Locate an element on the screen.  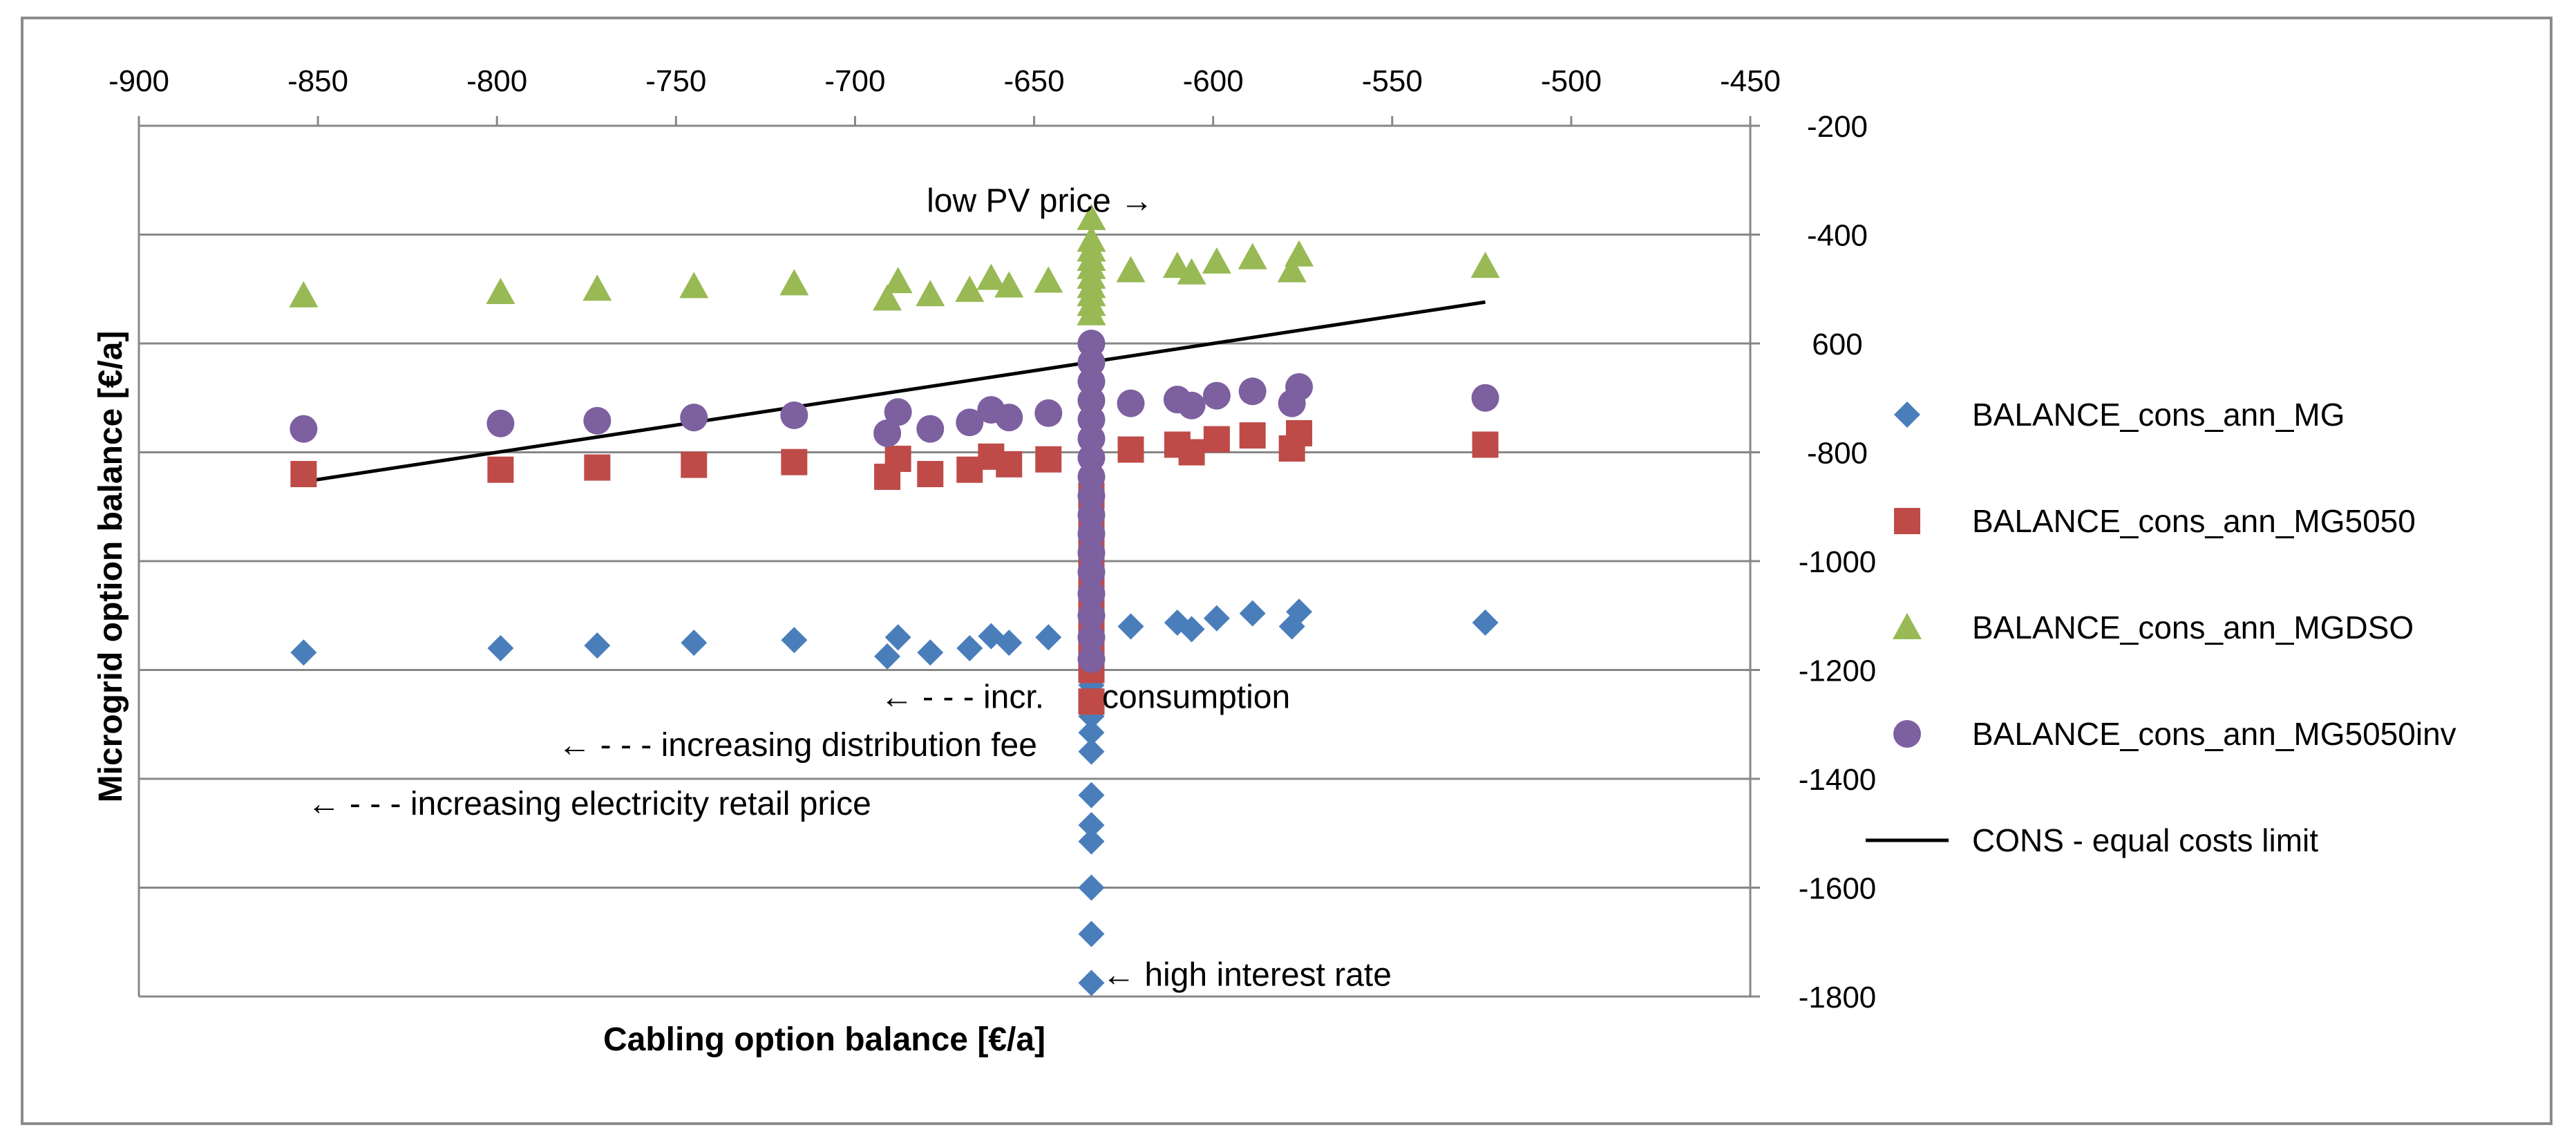
y-tick-label: -200 is located at coordinates (1837, 127).